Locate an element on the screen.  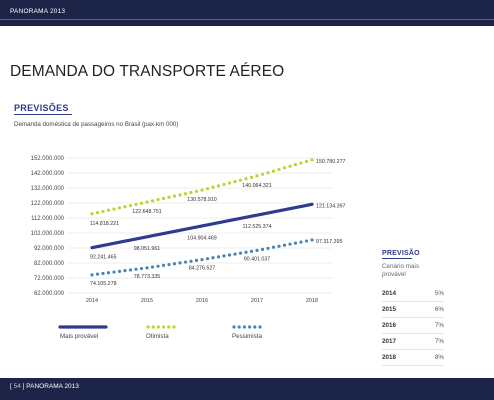
footer-text: PANORAMA 2013 is located at coordinates (52, 386).